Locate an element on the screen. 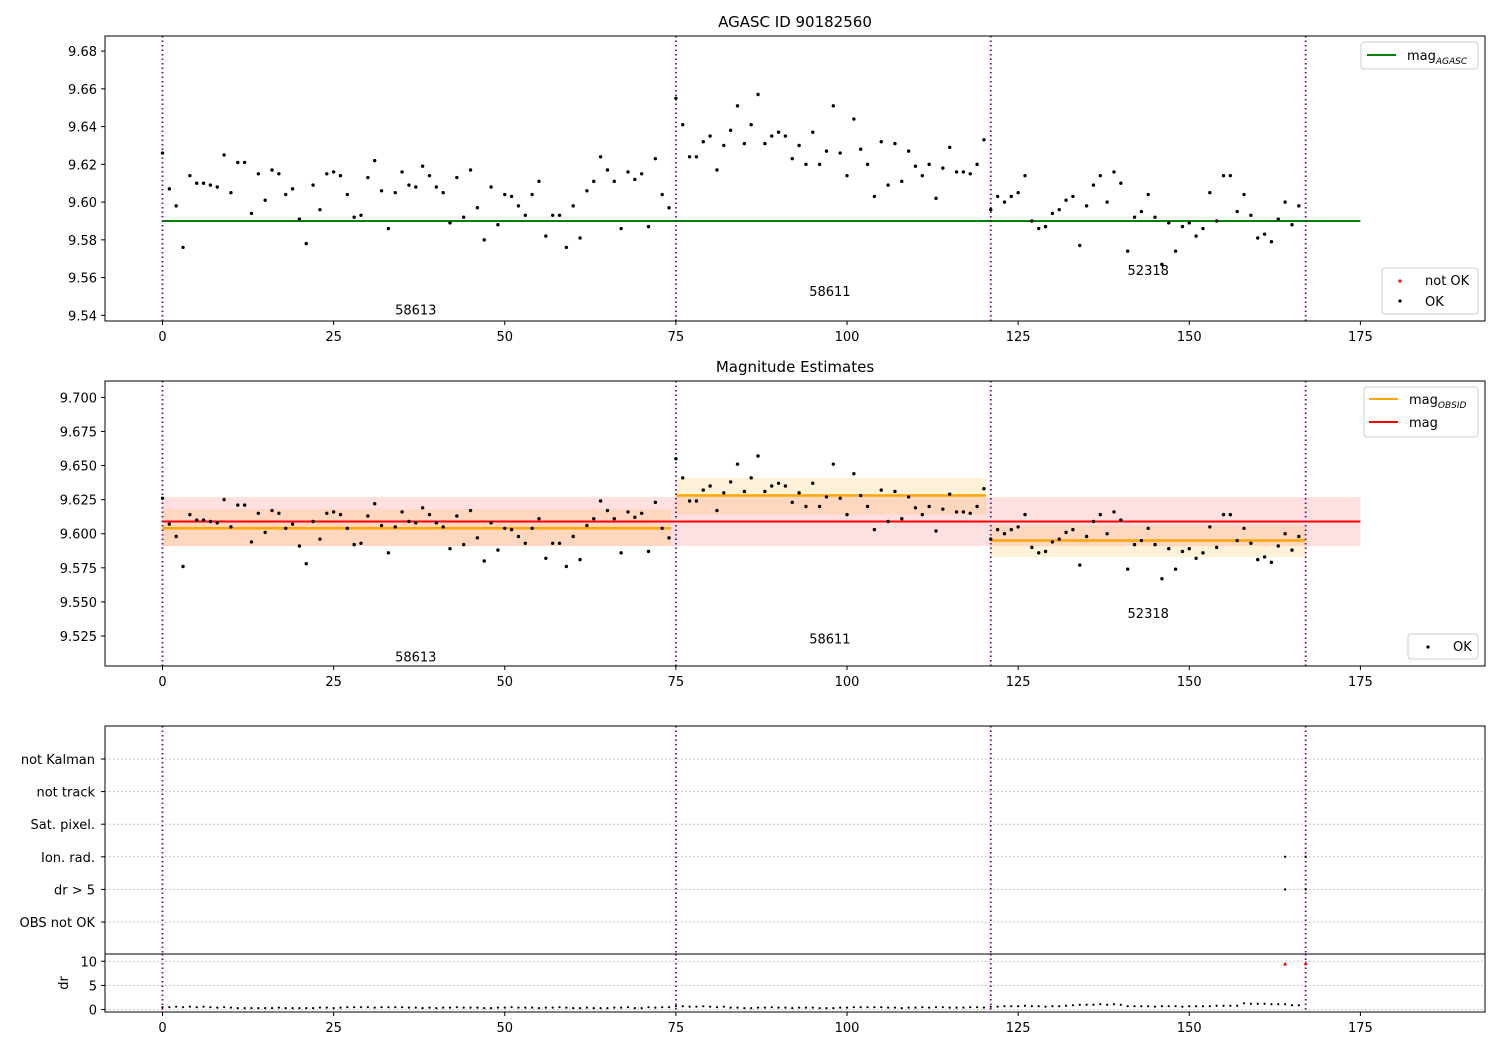  svg-text: OK is located at coordinates (1434, 302).